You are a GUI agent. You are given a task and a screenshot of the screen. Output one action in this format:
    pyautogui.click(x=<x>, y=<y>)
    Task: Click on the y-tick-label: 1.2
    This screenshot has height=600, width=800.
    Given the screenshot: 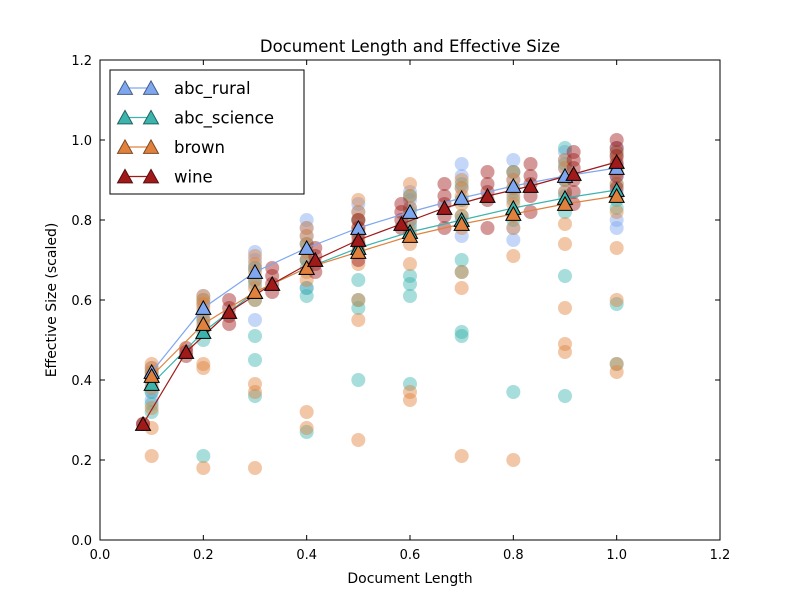 What is the action you would take?
    pyautogui.click(x=81, y=61)
    